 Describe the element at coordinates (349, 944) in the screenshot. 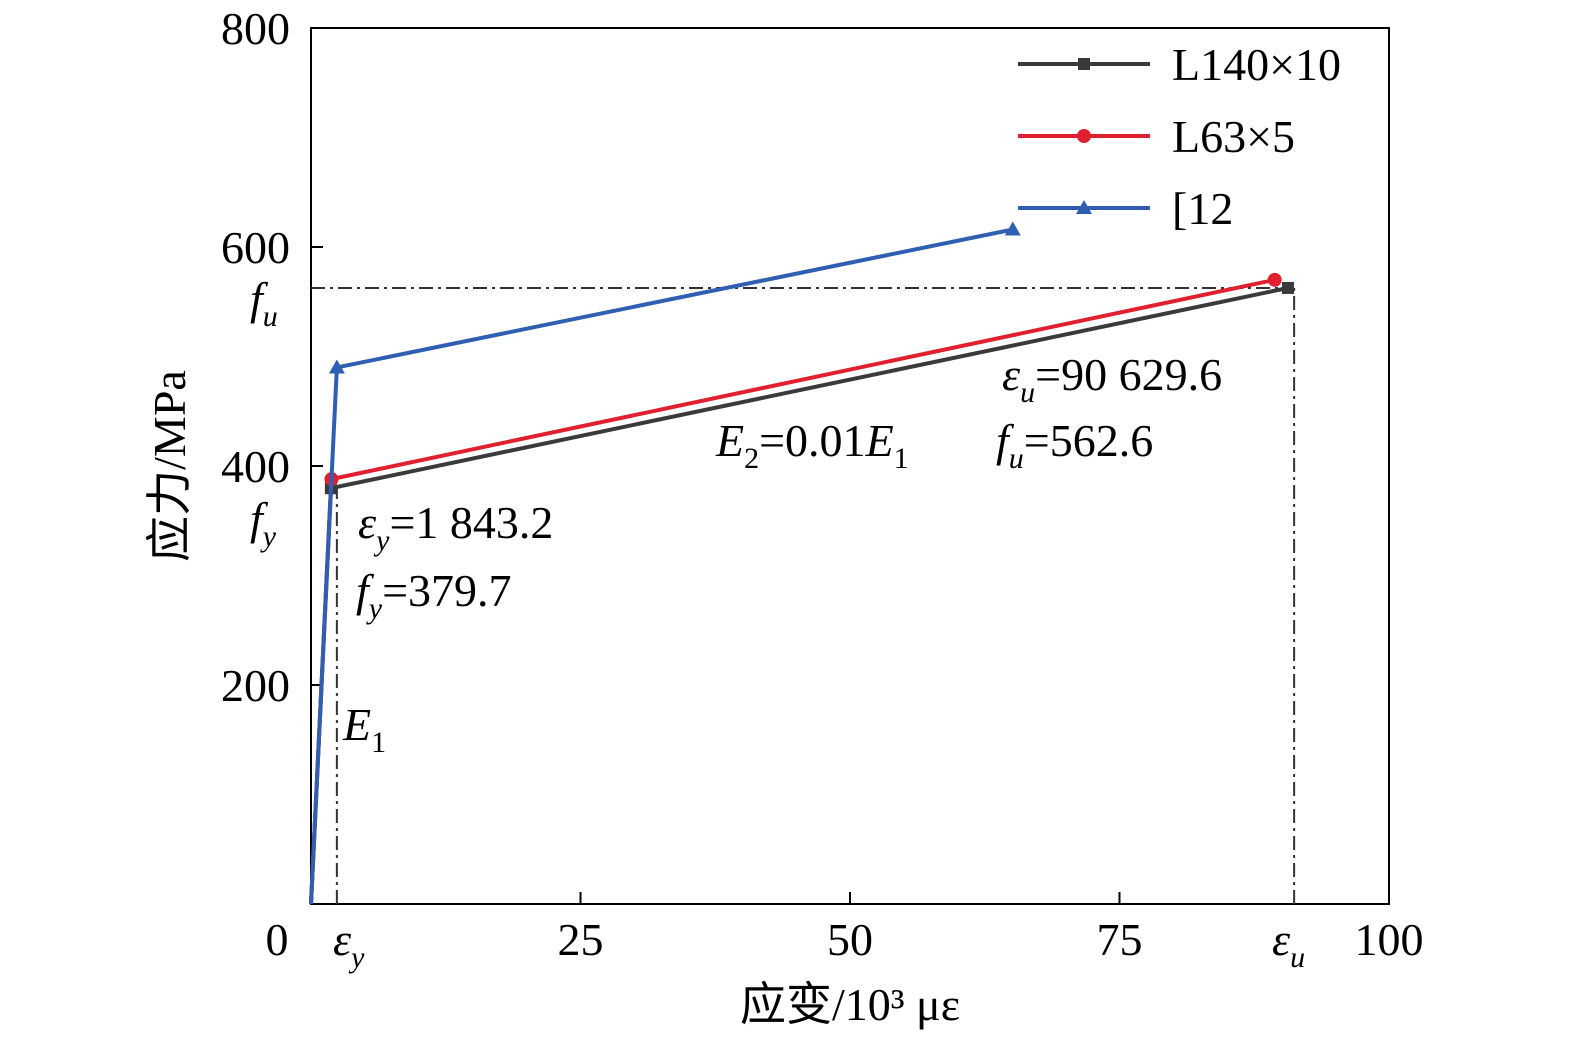

I see `x-symbol-eps-y: εy` at that location.